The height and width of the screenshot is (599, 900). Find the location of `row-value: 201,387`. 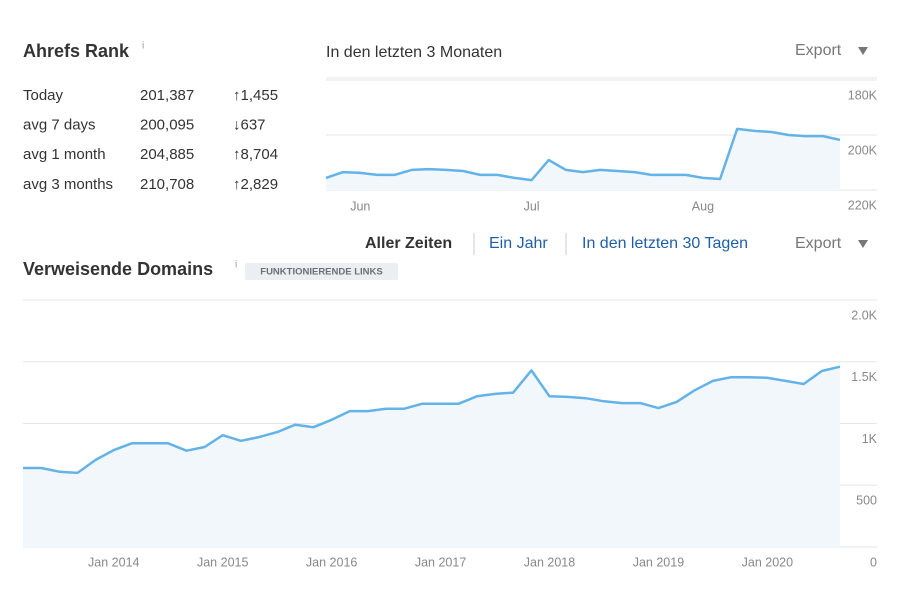

row-value: 201,387 is located at coordinates (167, 95).